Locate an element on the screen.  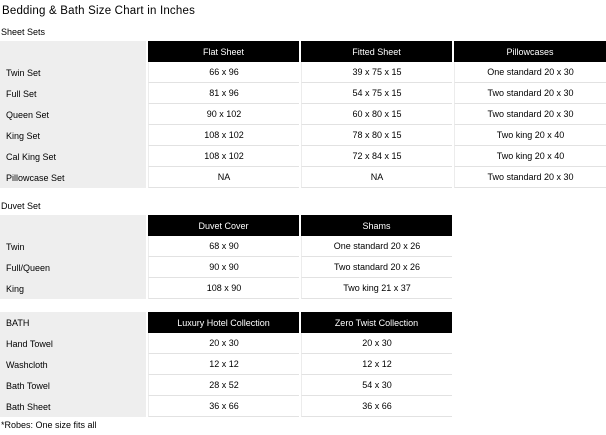
row-label: Twin Set is located at coordinates (73, 72).